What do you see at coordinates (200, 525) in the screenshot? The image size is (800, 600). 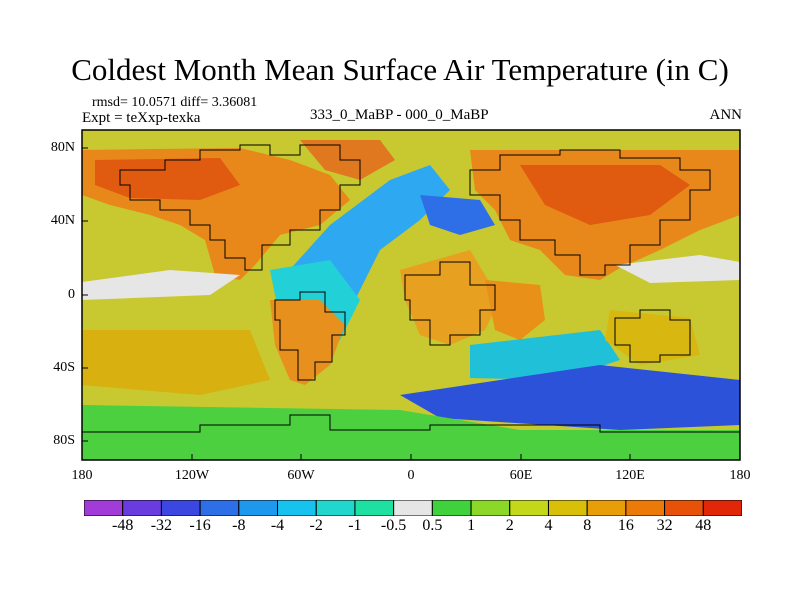 I see `colorbar-label-2: -16` at bounding box center [200, 525].